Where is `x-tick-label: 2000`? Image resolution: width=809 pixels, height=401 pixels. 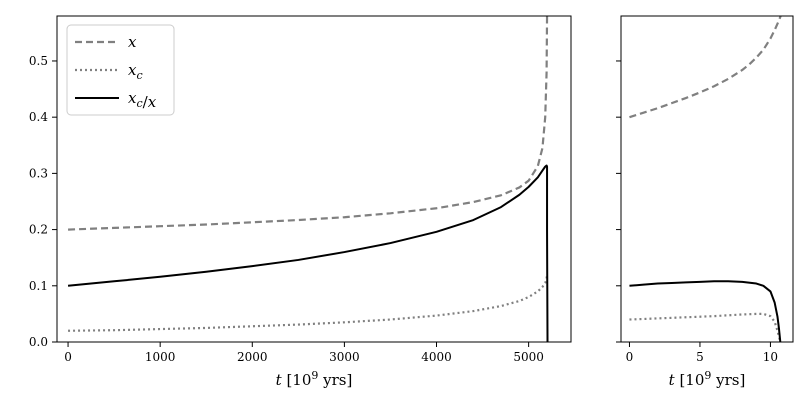 x-tick-label: 2000 is located at coordinates (252, 357).